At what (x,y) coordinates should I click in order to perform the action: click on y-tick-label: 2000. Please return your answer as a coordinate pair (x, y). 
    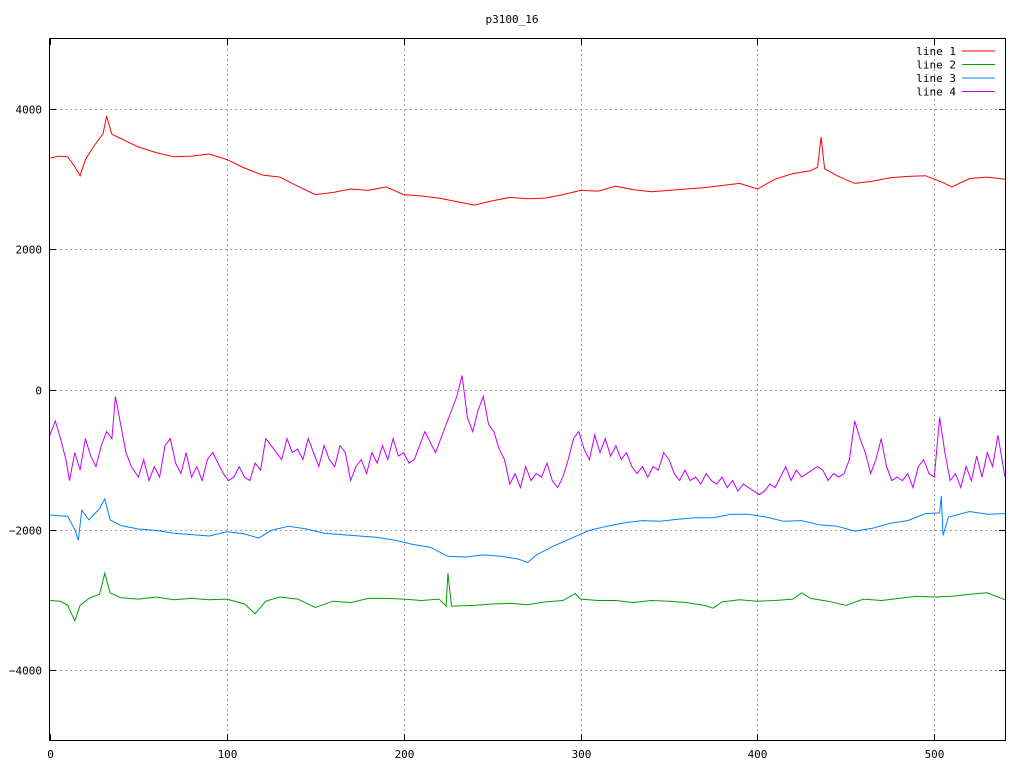
    Looking at the image, I should click on (29, 250).